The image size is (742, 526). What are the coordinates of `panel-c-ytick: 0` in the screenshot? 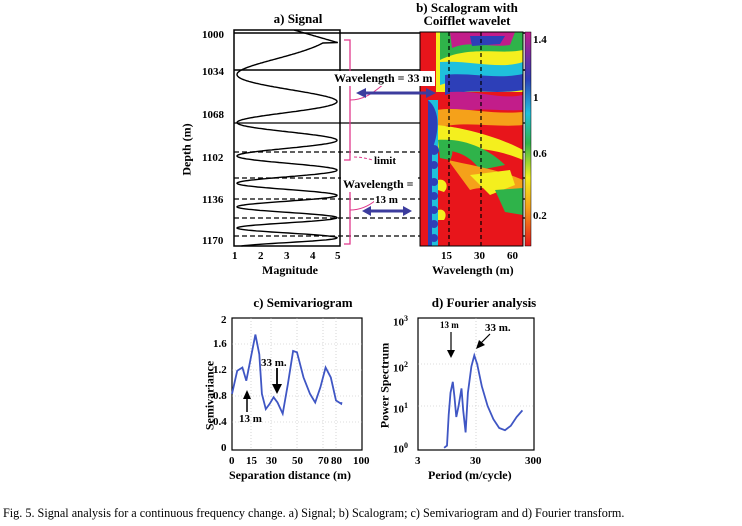 It's located at (224, 448).